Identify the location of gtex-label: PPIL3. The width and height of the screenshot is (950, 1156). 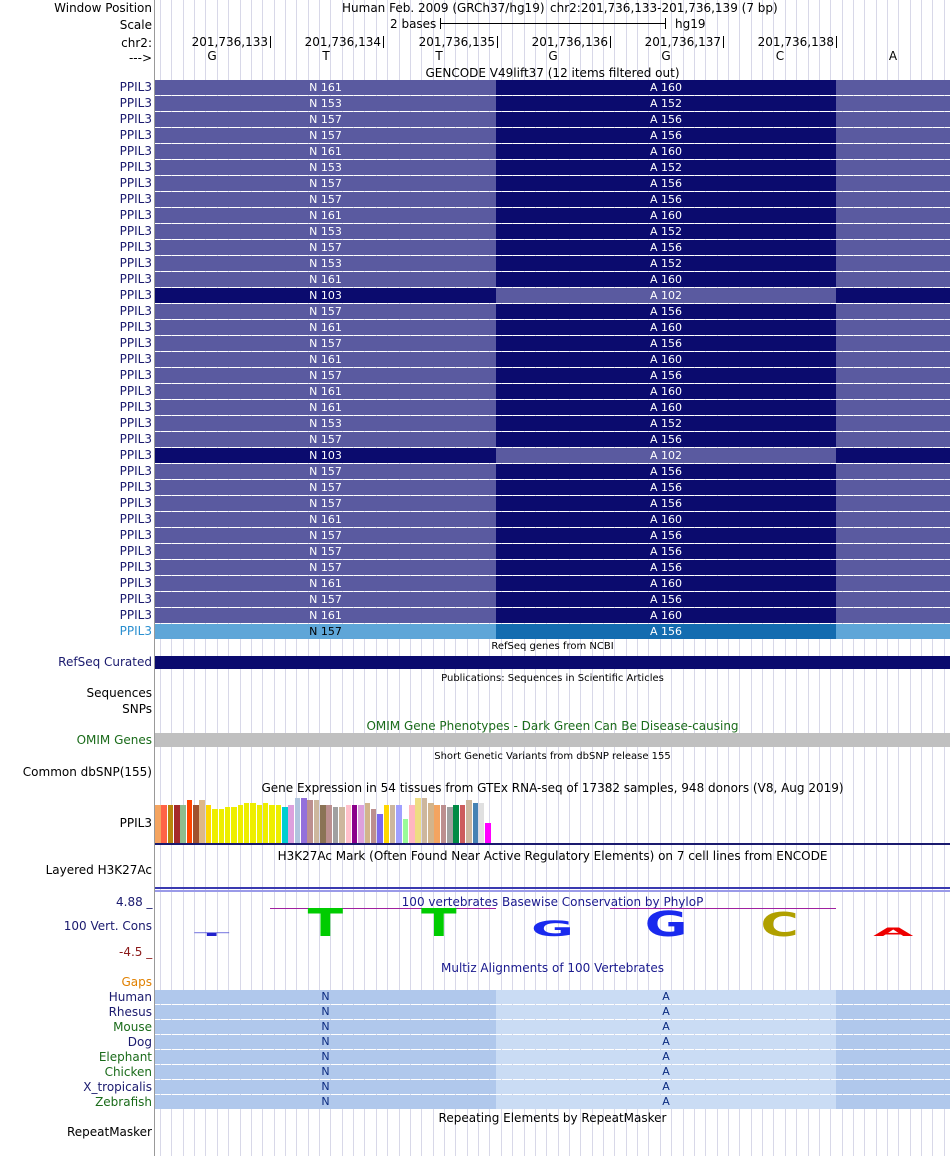
(135, 823).